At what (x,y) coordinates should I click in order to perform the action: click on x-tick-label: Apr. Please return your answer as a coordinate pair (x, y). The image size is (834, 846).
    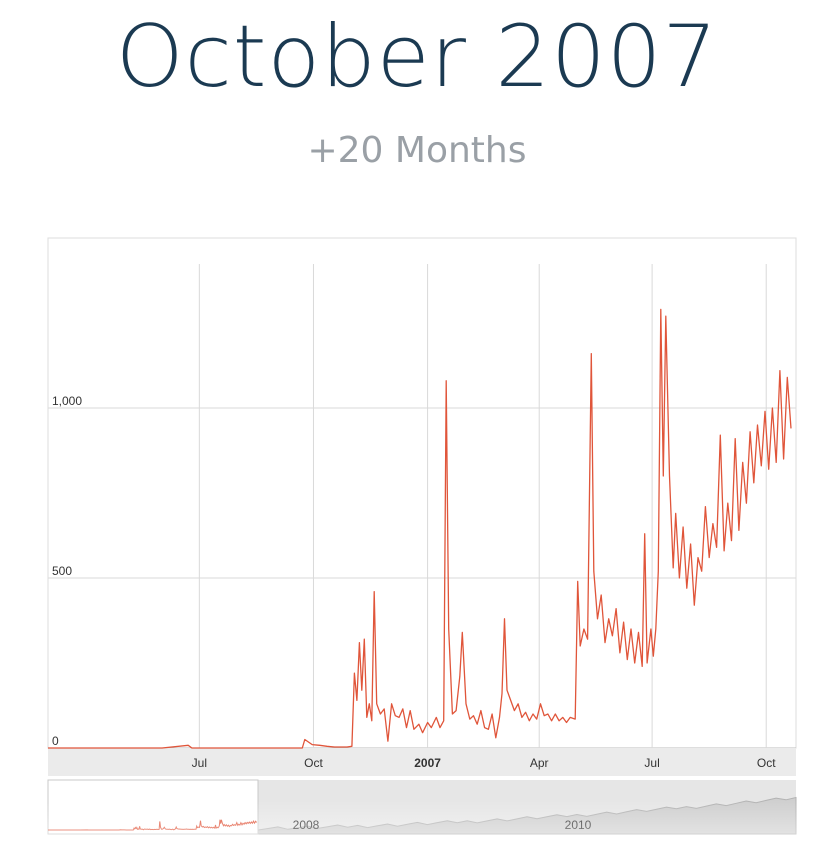
    Looking at the image, I should click on (539, 763).